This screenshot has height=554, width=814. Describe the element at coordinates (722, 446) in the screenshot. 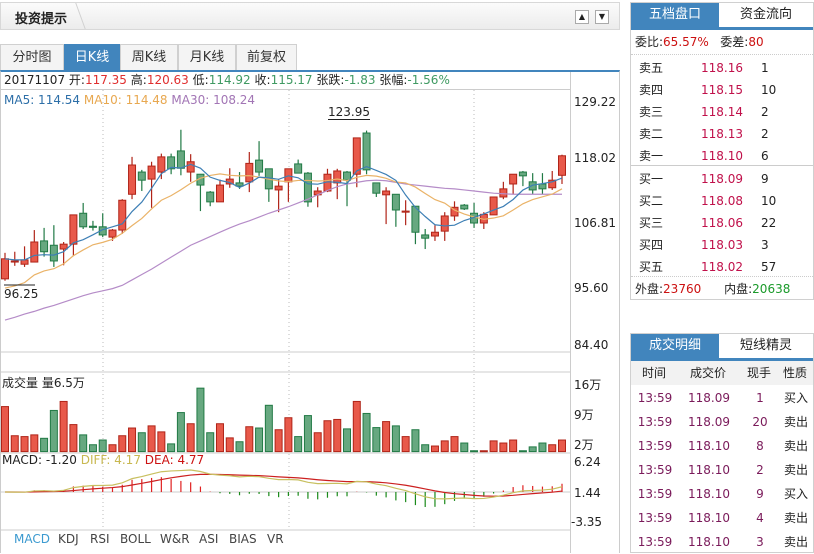

I see `trade-row: 13:59 118.10 8 卖出` at that location.